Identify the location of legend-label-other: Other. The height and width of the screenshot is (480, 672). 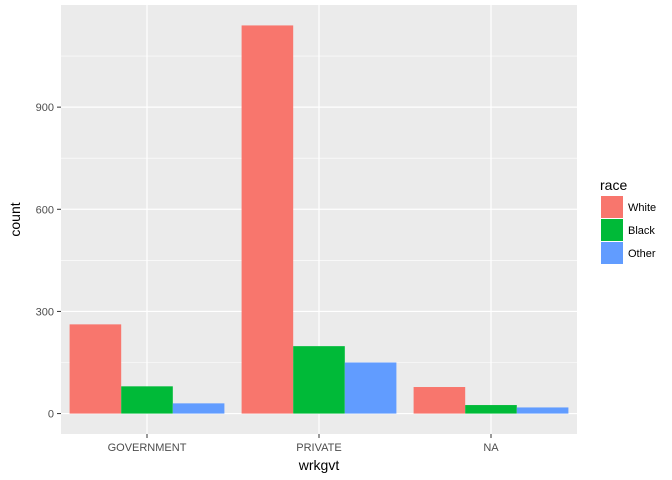
(642, 254).